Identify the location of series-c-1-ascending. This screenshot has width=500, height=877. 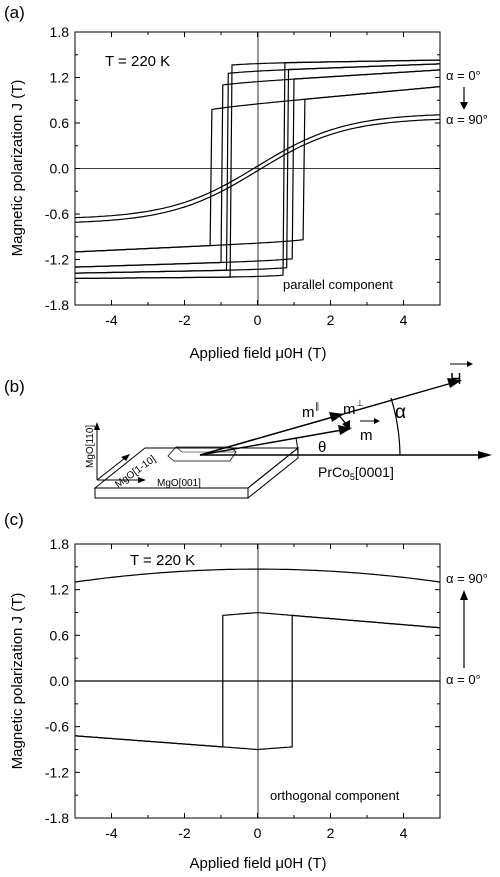
(257, 682).